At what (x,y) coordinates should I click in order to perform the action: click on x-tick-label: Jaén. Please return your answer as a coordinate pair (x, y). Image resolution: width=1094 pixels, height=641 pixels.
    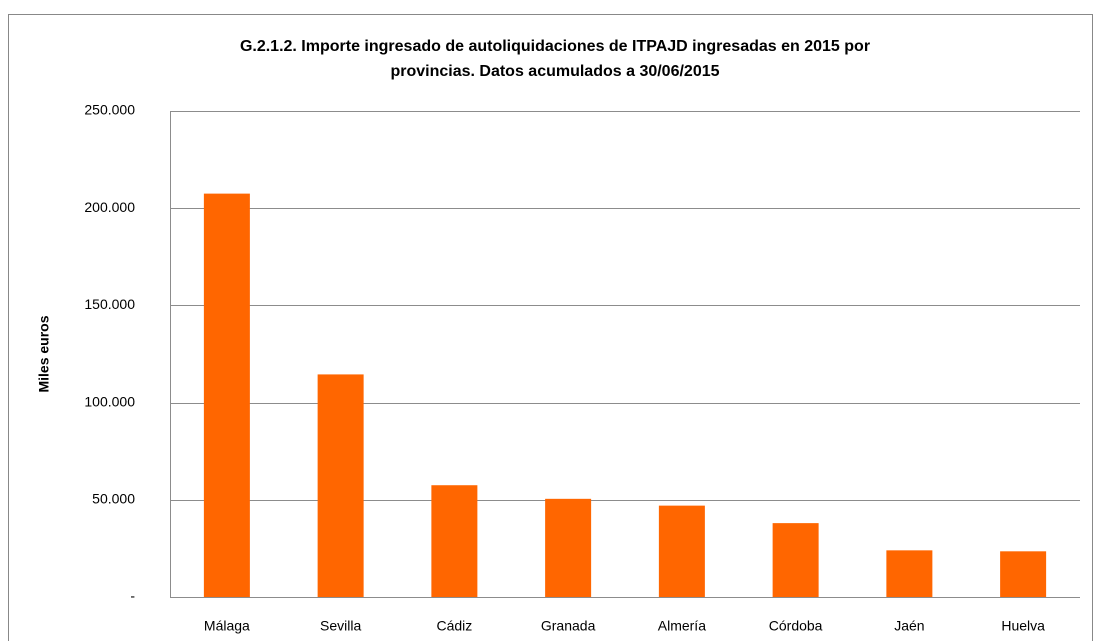
    Looking at the image, I should click on (909, 626).